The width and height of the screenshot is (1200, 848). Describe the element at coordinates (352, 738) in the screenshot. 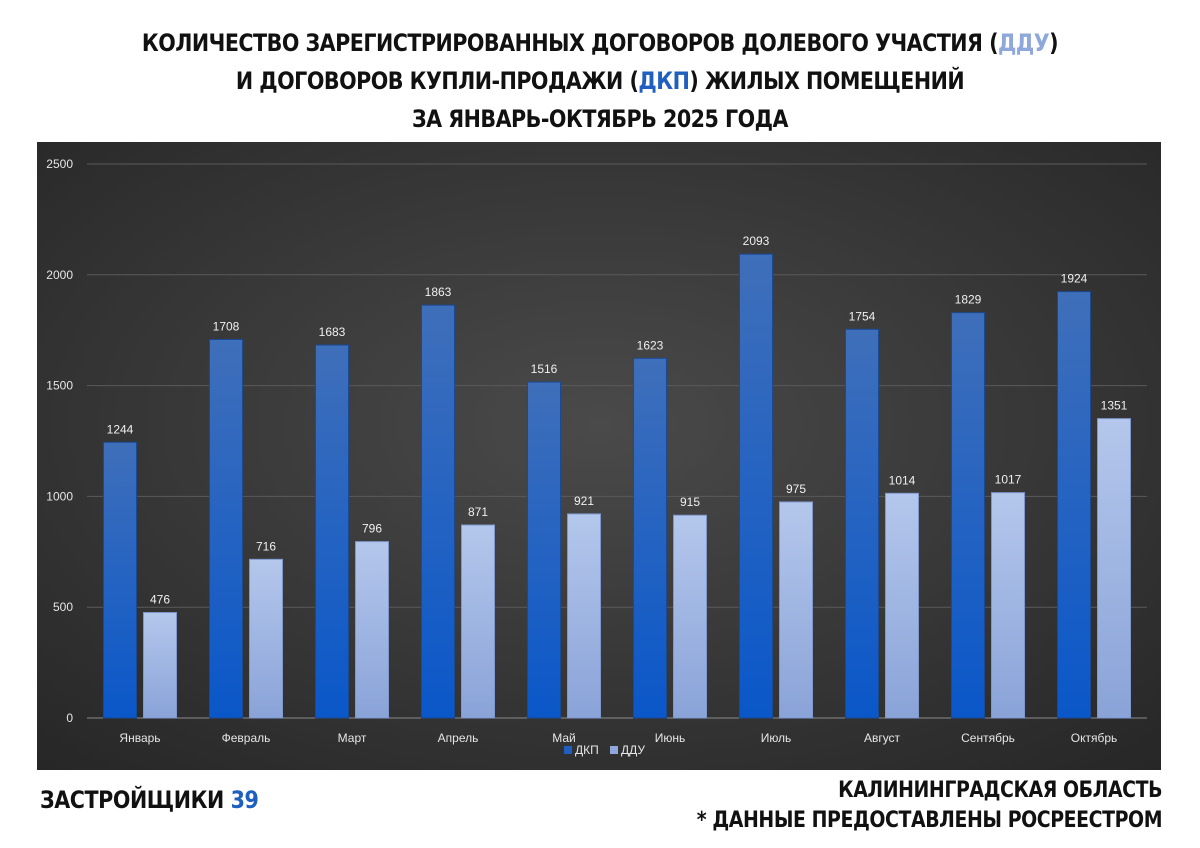

I see `x-tick-label: Март` at that location.